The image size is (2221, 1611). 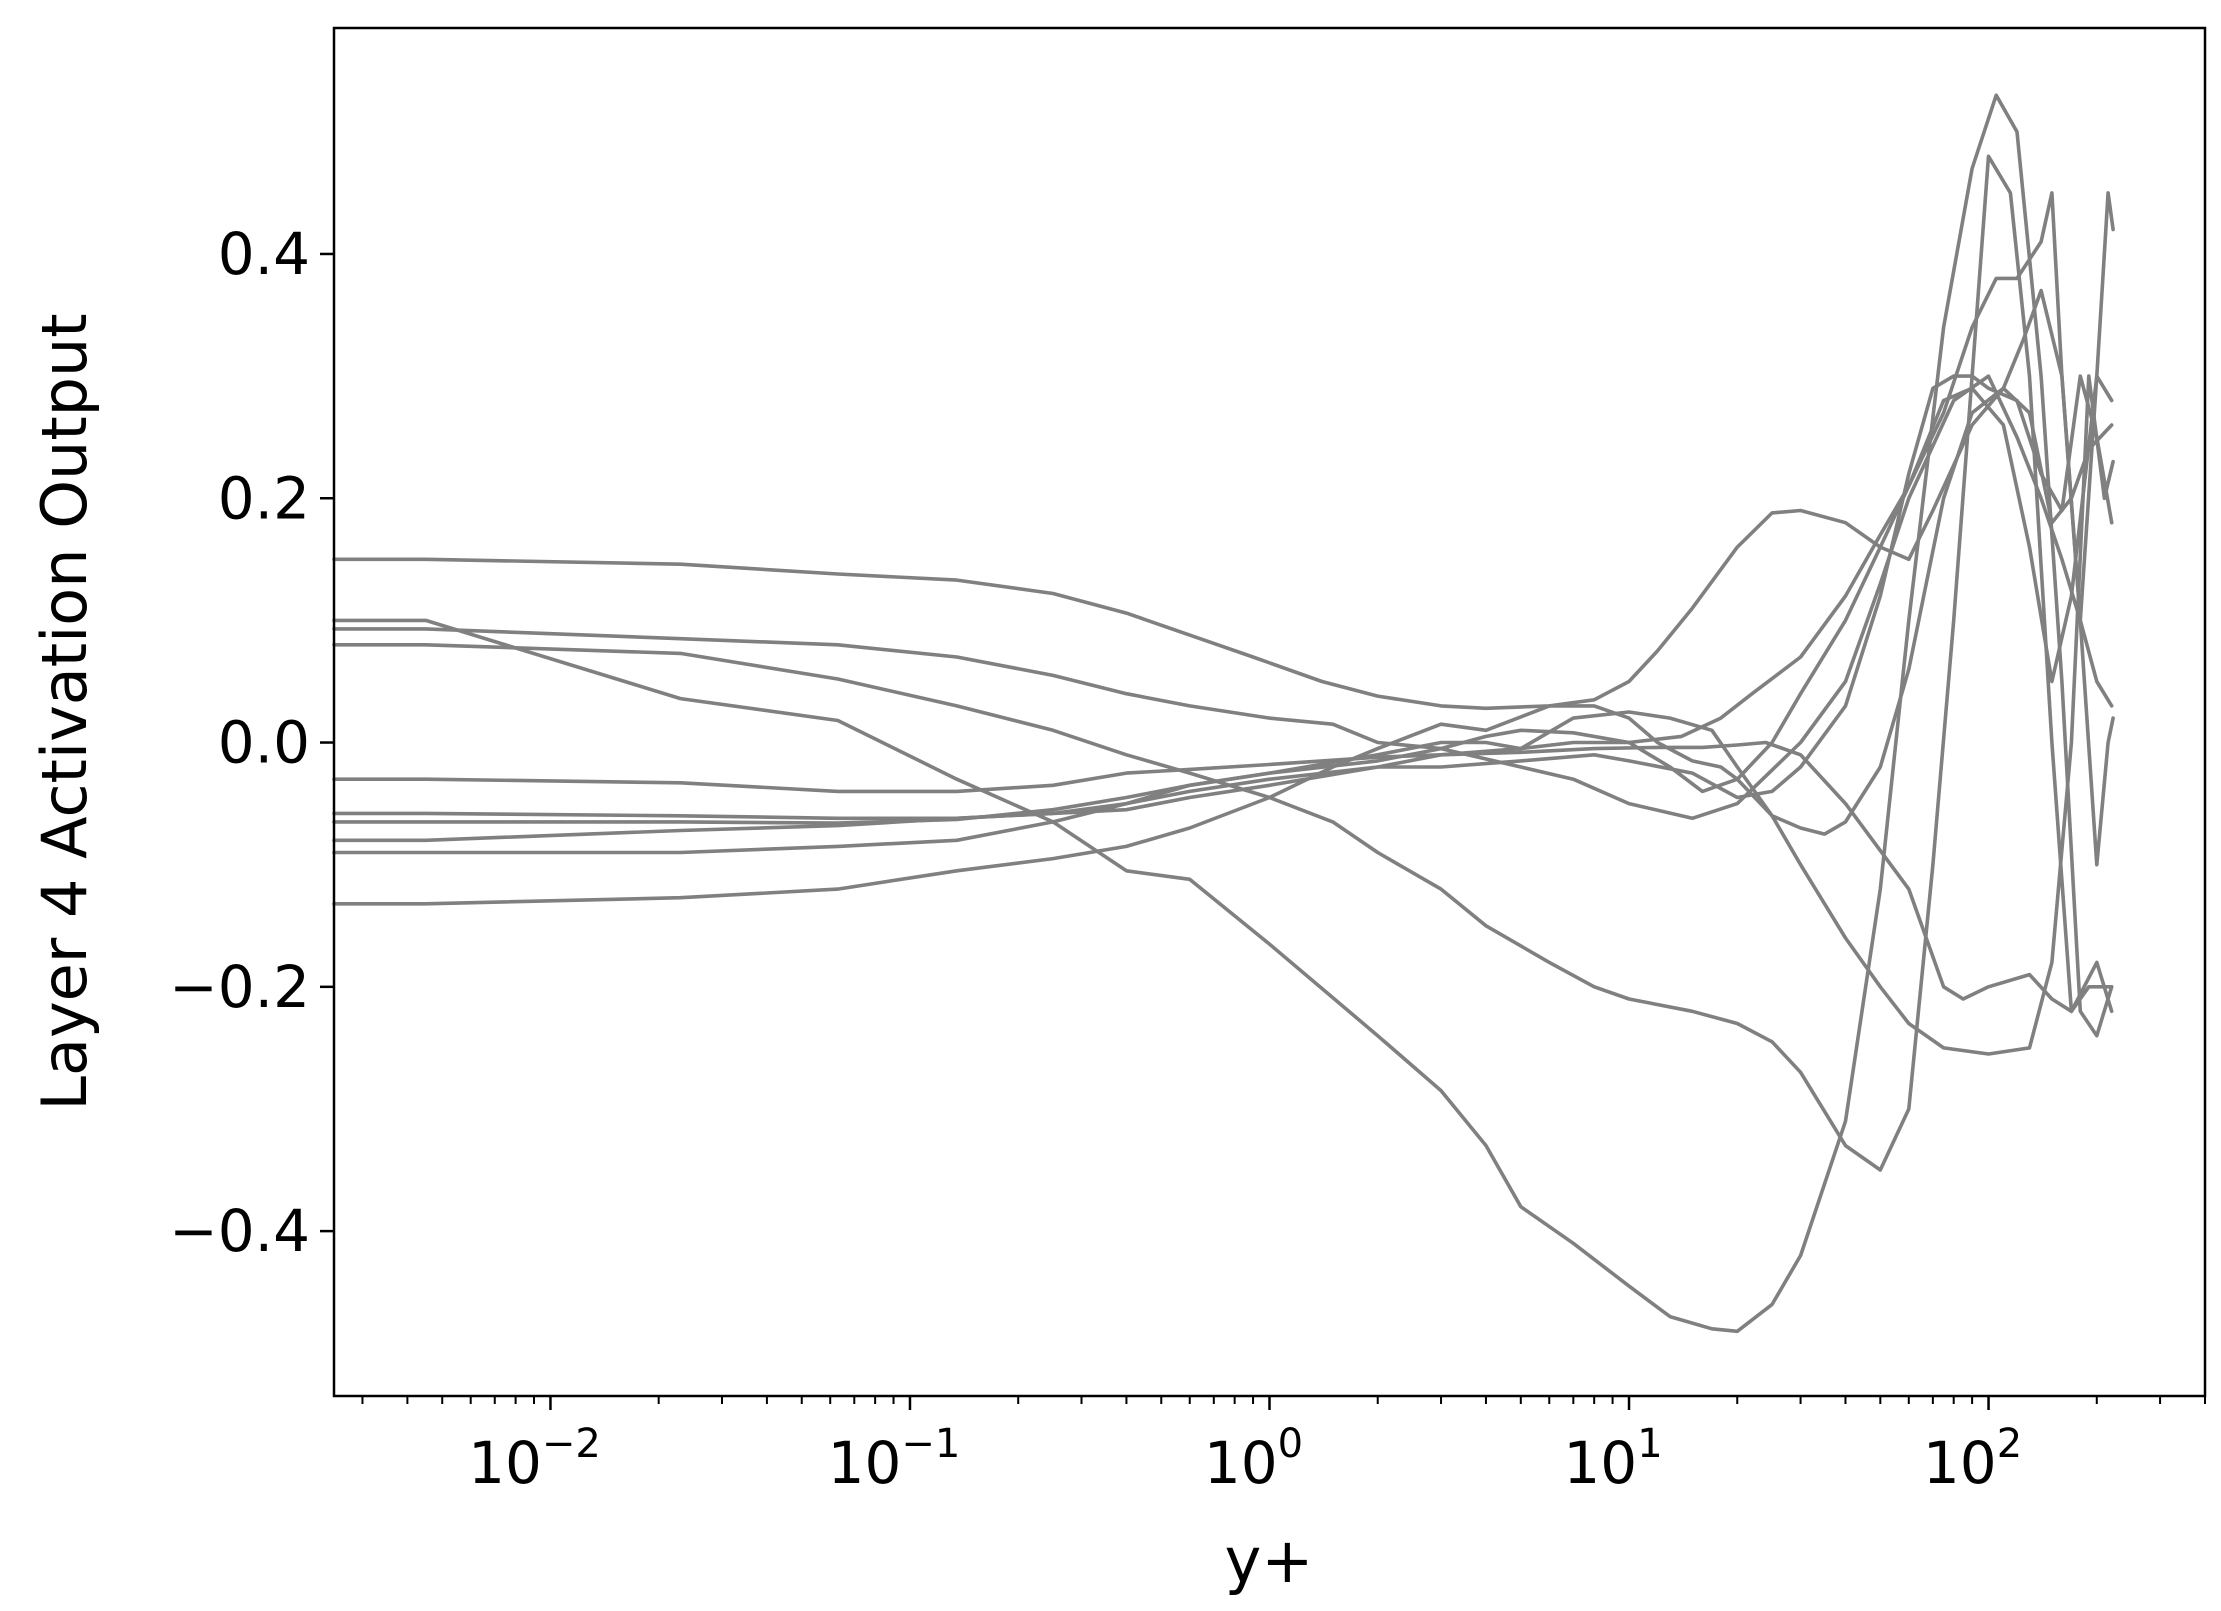 What do you see at coordinates (264, 254) in the screenshot?
I see `y-tick-label: 0.4` at bounding box center [264, 254].